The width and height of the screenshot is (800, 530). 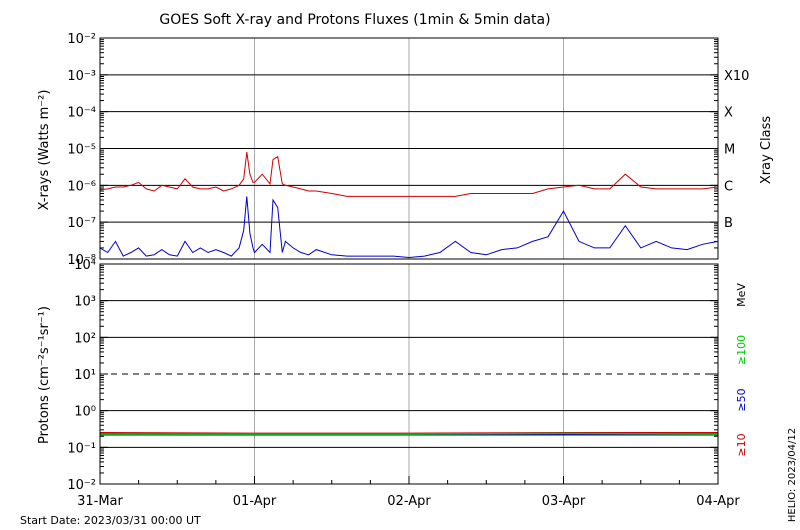 What do you see at coordinates (409, 501) in the screenshot?
I see `x-axis-day-label: 02-Apr` at bounding box center [409, 501].